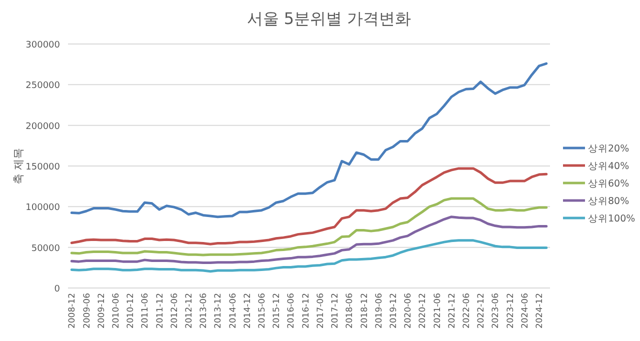 The height and width of the screenshot is (341, 640). What do you see at coordinates (204, 311) in the screenshot?
I see `x-tick-label: 2013-06` at bounding box center [204, 311].